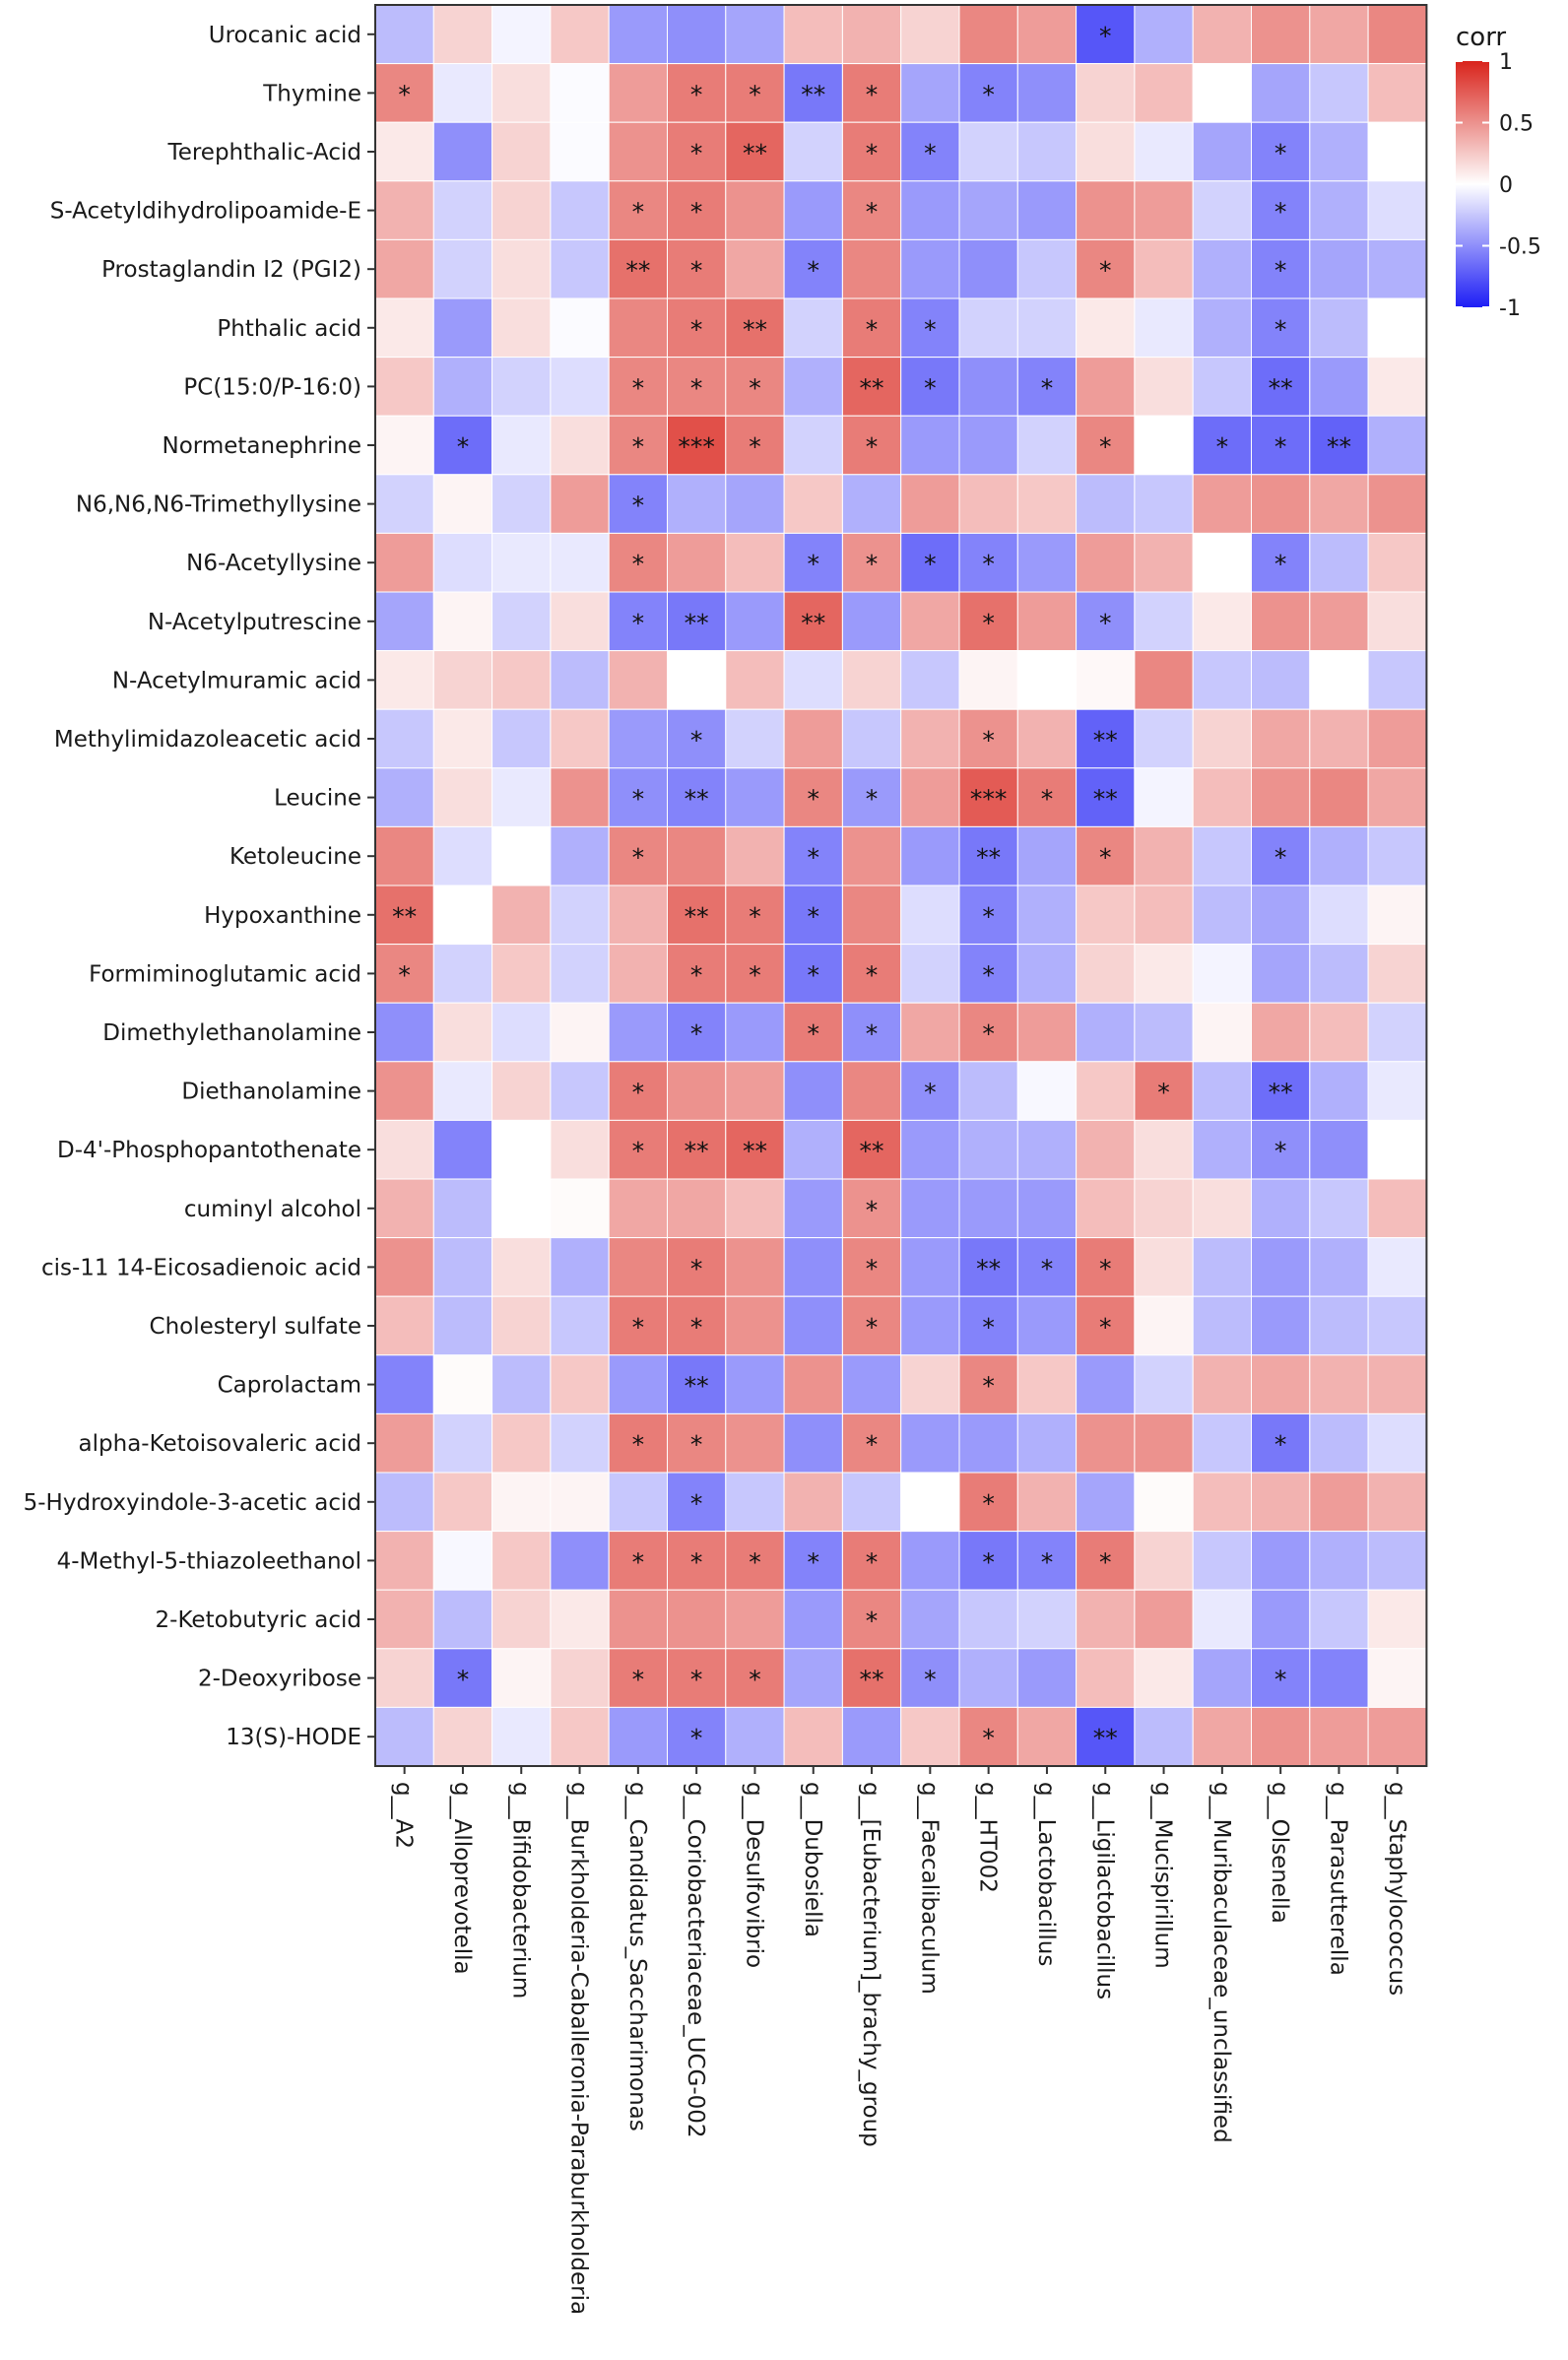 This screenshot has width=1568, height=2360. I want to click on column-label: g__Mucispirillum, so click(1163, 1875).